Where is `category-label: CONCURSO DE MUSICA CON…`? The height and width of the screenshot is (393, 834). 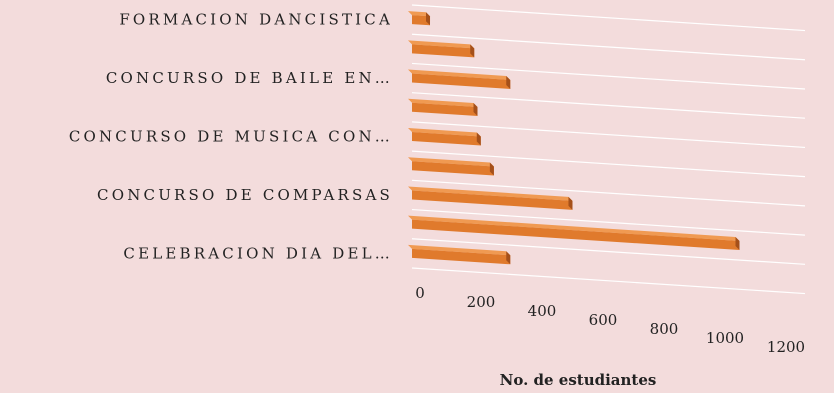
category-label: CONCURSO DE MUSICA CON… is located at coordinates (231, 137).